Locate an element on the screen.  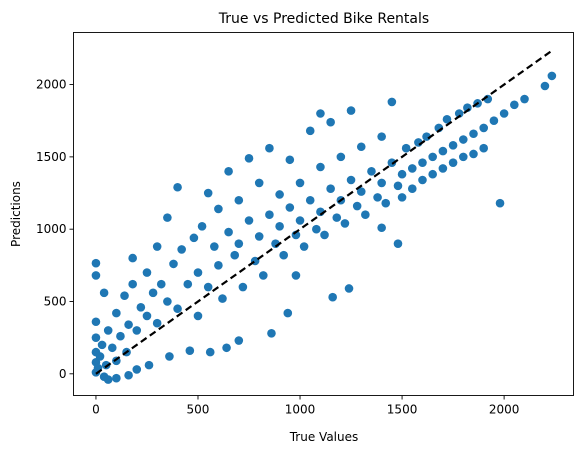
y-tick-label: 2000 is located at coordinates (51, 85).